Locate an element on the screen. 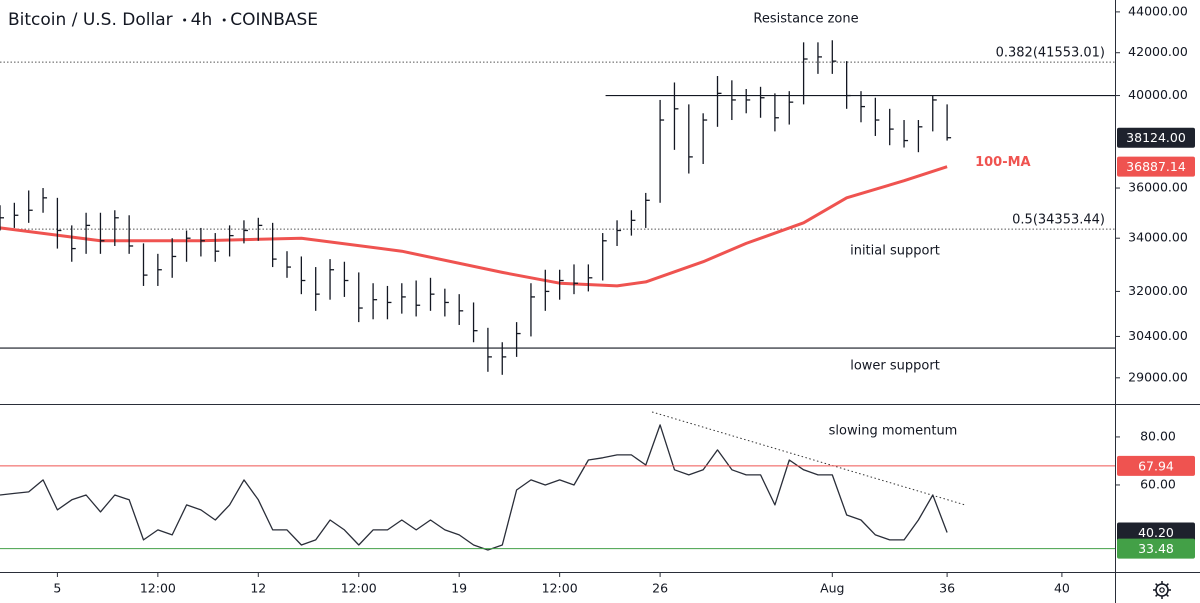 The height and width of the screenshot is (603, 1200). price-tag-label: 36887.14 is located at coordinates (1156, 166).